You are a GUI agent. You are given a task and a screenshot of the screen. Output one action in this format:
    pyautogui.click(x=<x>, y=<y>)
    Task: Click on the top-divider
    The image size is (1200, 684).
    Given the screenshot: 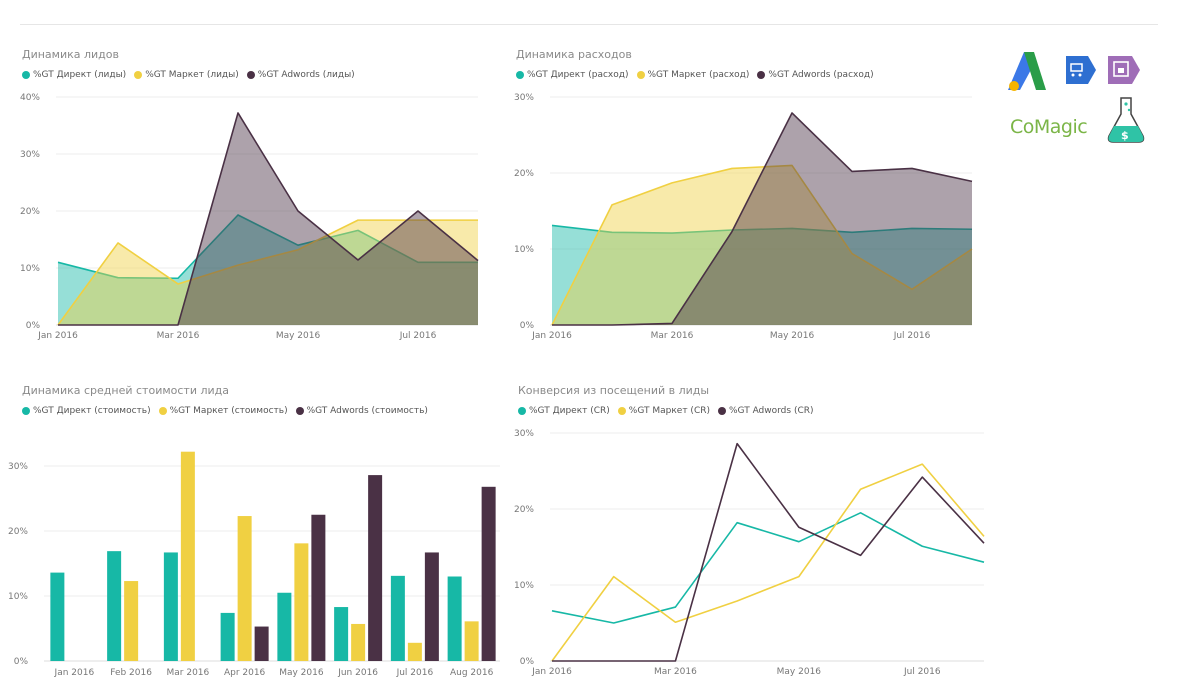 What is the action you would take?
    pyautogui.click(x=589, y=24)
    